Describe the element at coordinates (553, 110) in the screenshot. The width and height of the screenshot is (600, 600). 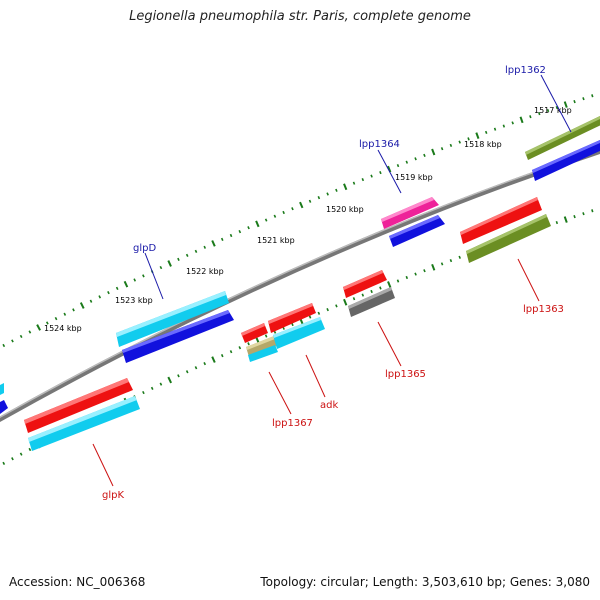
I see `kbp-label: 1517 kbp` at that location.